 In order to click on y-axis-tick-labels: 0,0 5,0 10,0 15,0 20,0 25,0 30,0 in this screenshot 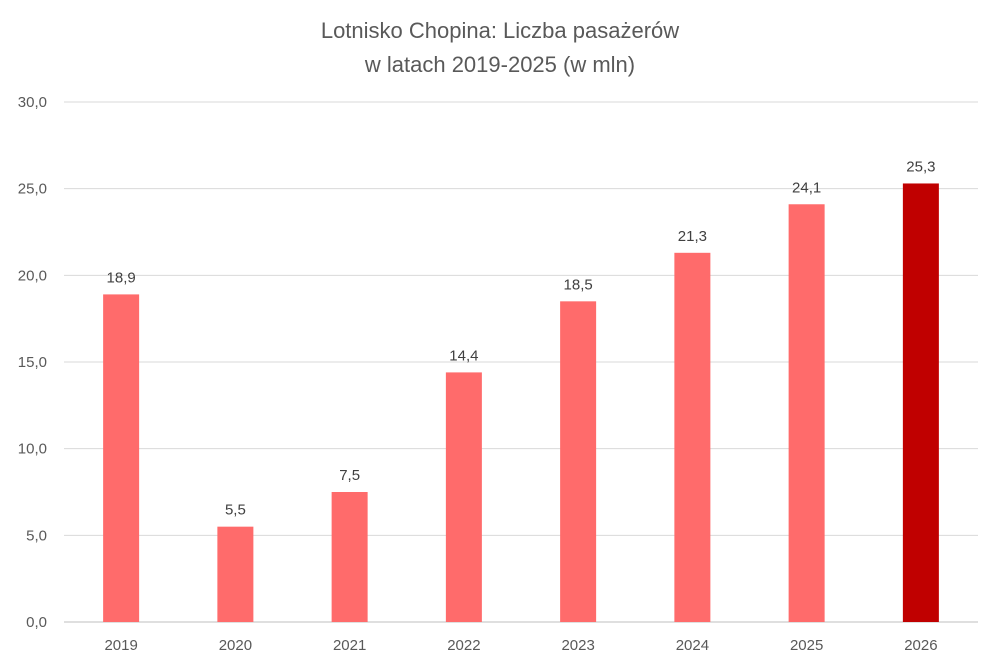, I will do `click(32, 362)`.